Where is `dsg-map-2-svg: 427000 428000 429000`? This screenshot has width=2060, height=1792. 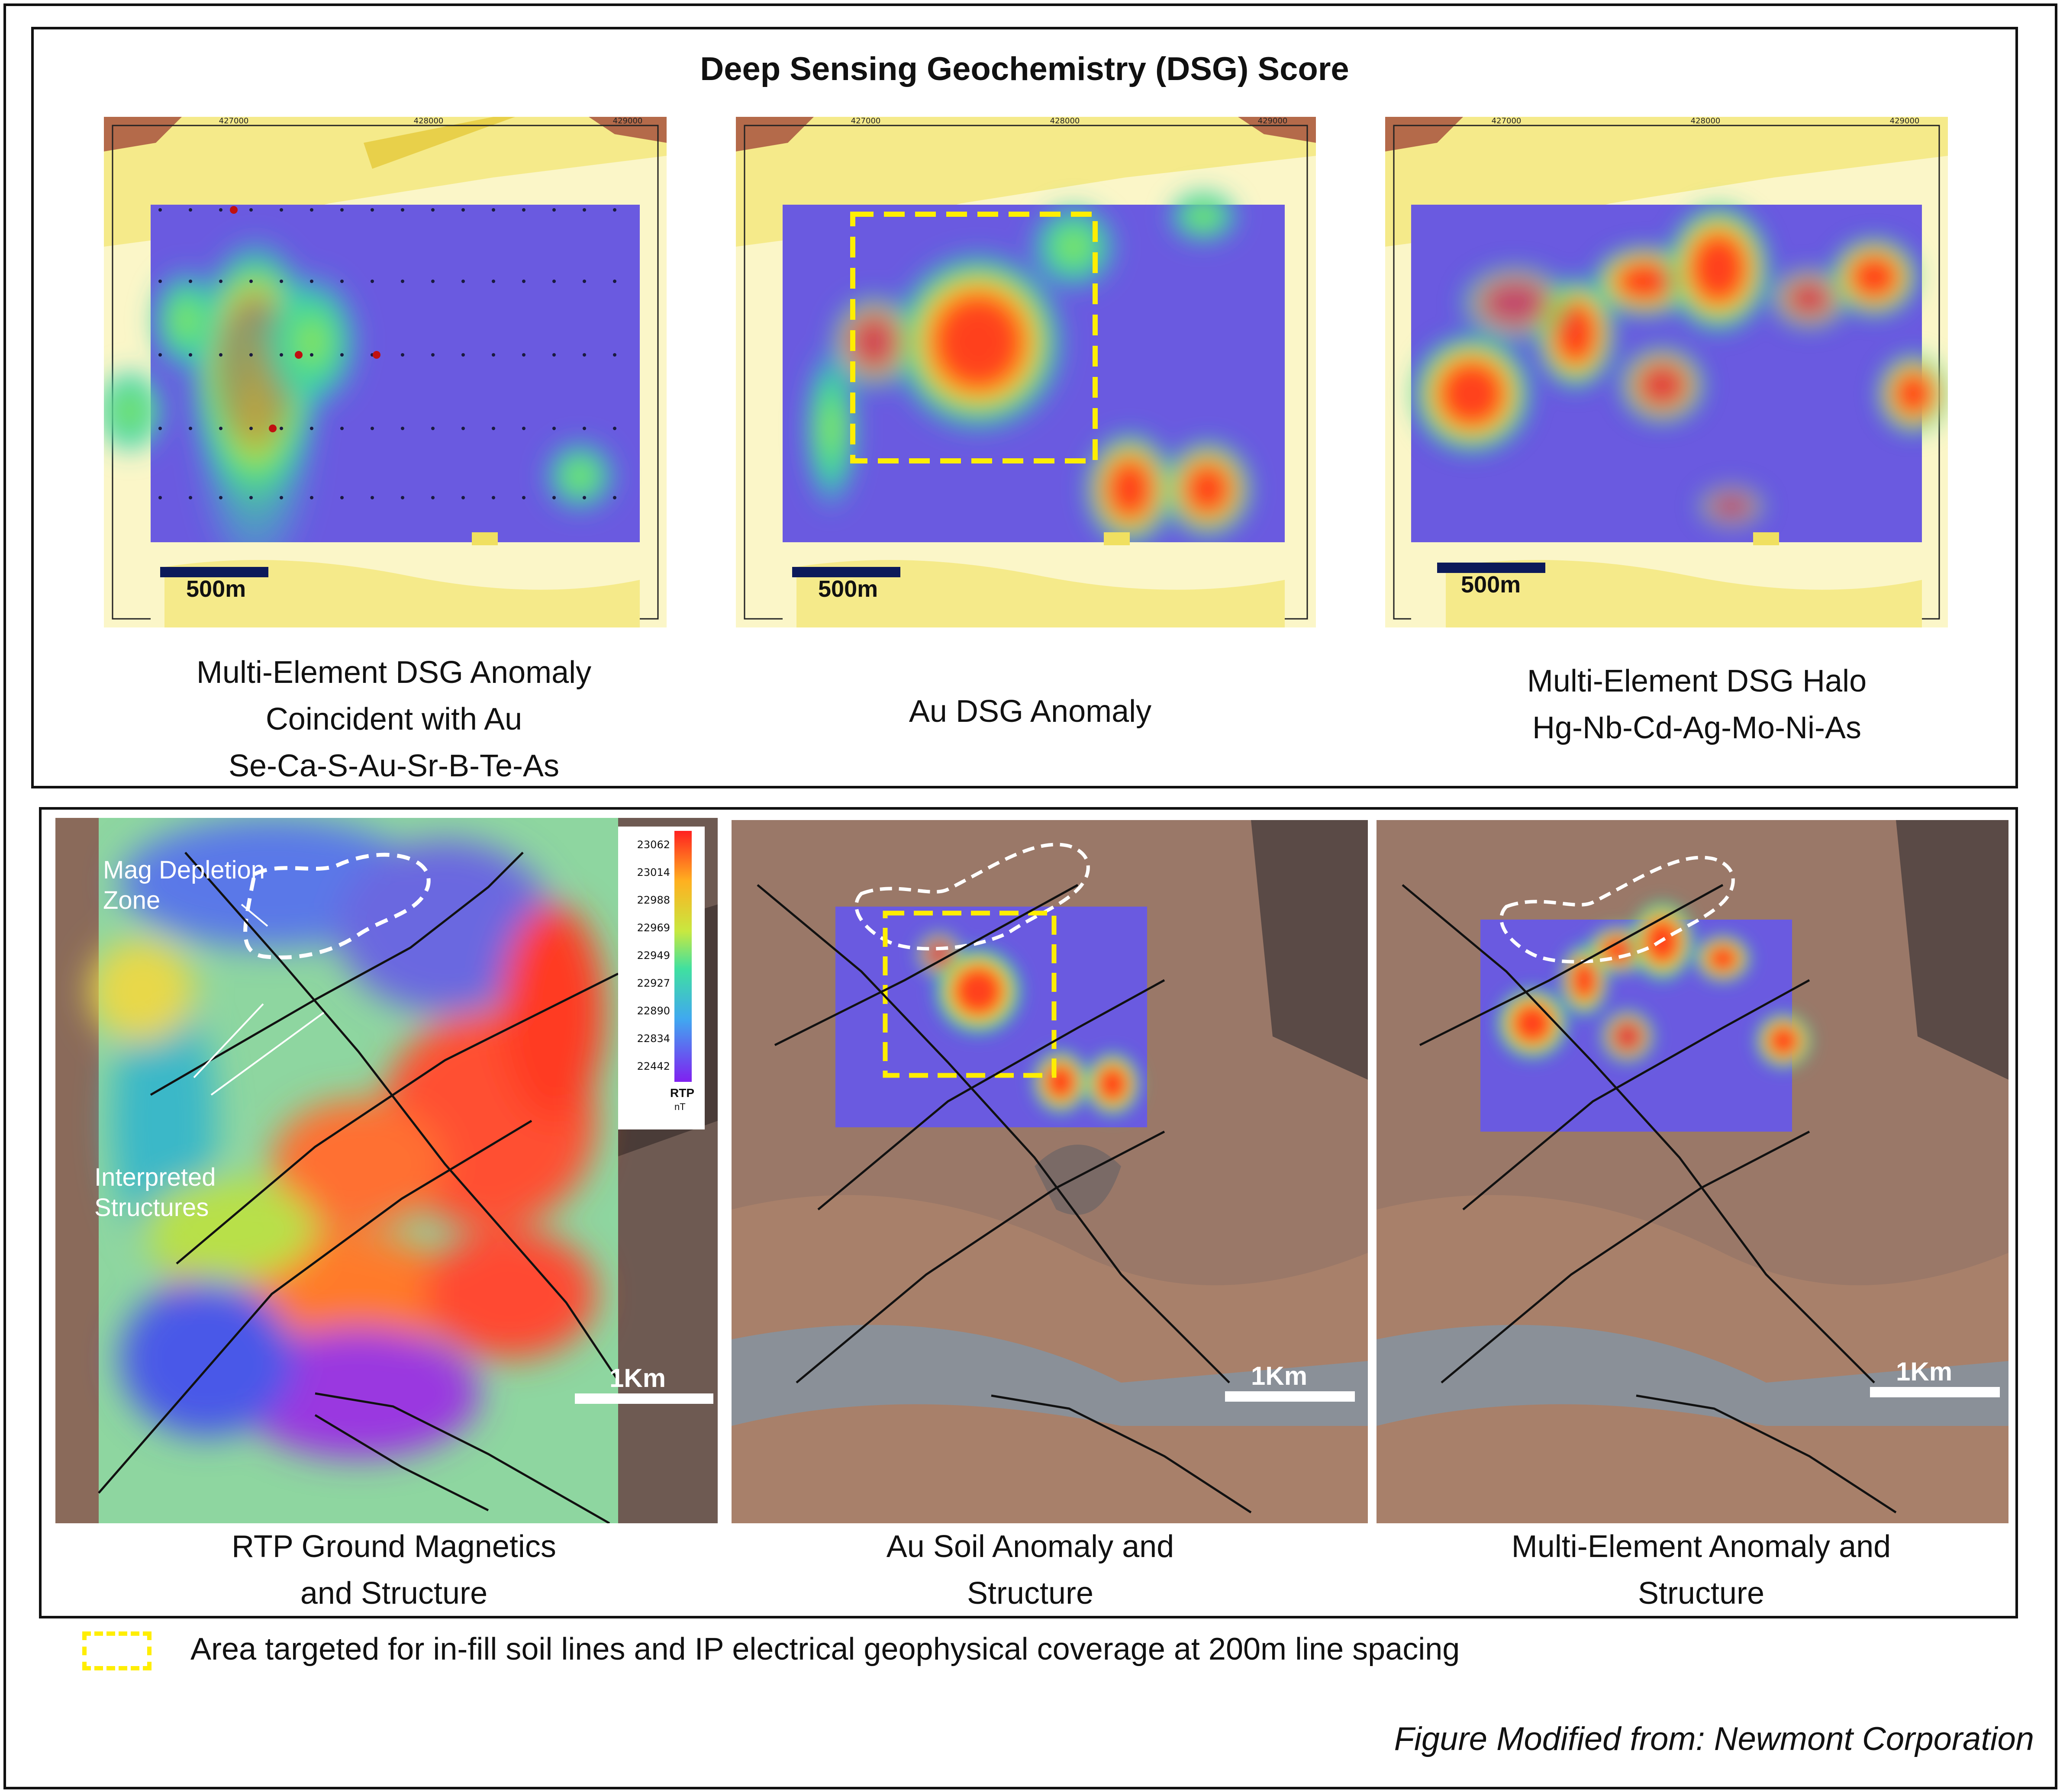 dsg-map-2-svg: 427000 428000 429000 is located at coordinates (1026, 372).